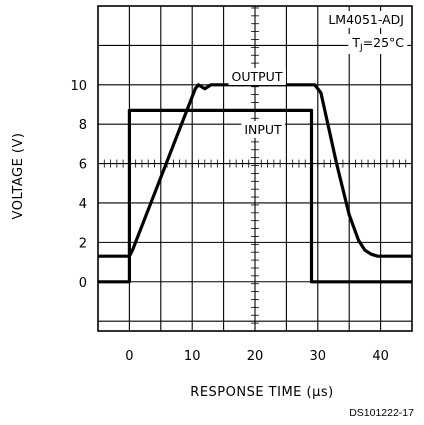 The image size is (424, 425). Describe the element at coordinates (129, 356) in the screenshot. I see `x-tick-label: 0` at that location.